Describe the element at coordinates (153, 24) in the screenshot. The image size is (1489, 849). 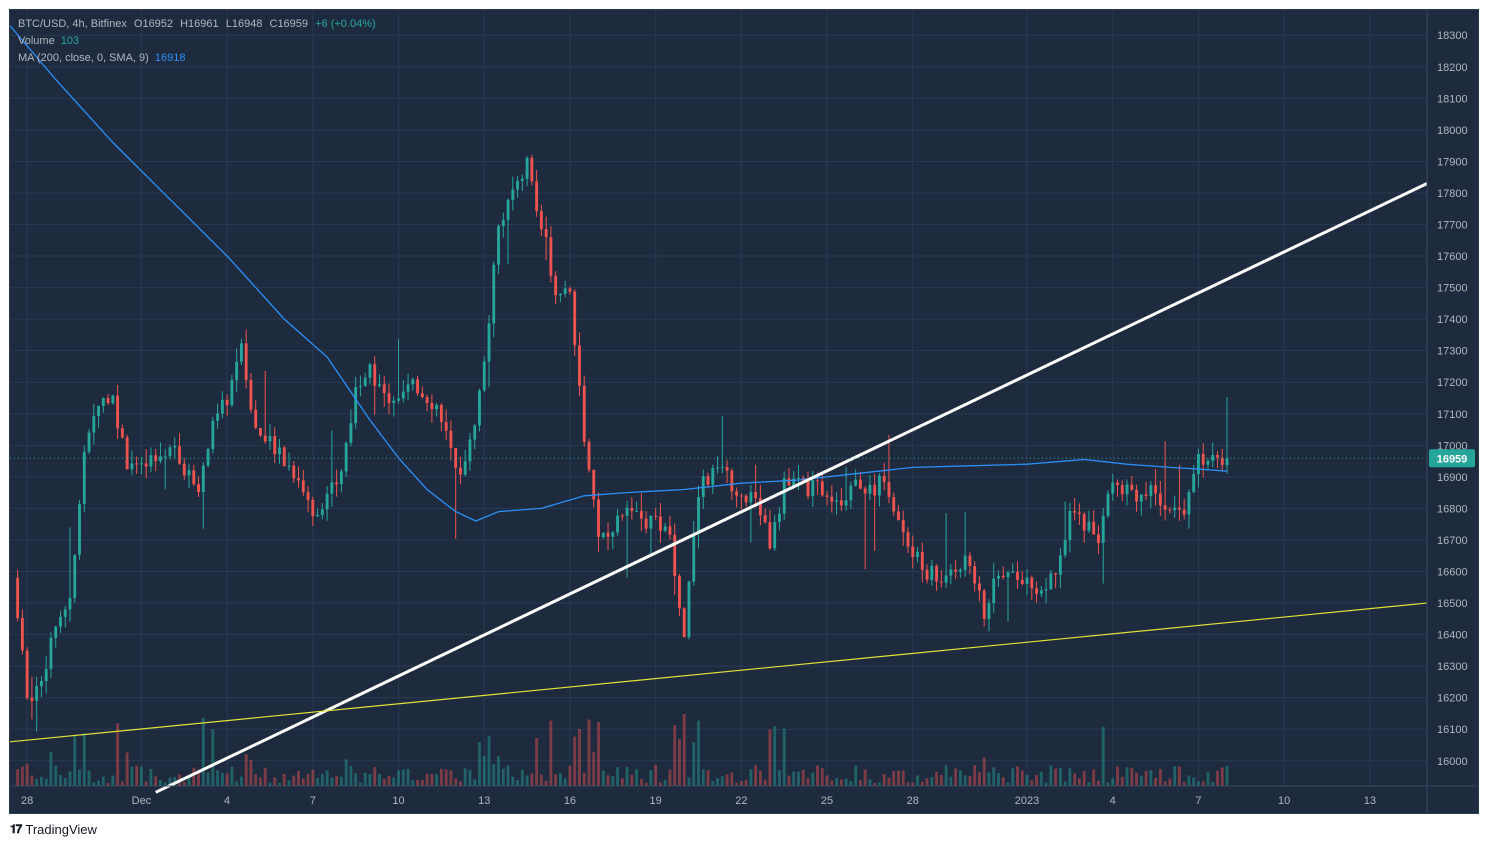
I see `open-value: O16952` at that location.